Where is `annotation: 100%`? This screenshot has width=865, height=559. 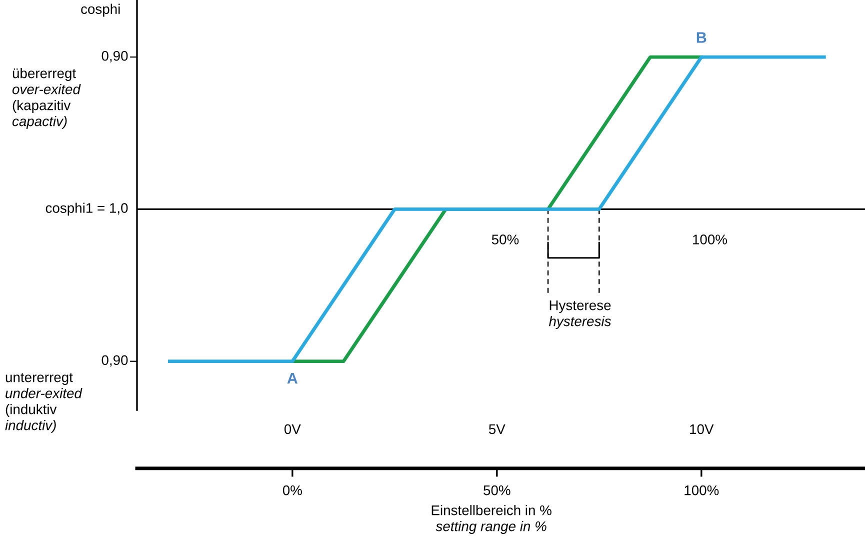 annotation: 100% is located at coordinates (710, 239).